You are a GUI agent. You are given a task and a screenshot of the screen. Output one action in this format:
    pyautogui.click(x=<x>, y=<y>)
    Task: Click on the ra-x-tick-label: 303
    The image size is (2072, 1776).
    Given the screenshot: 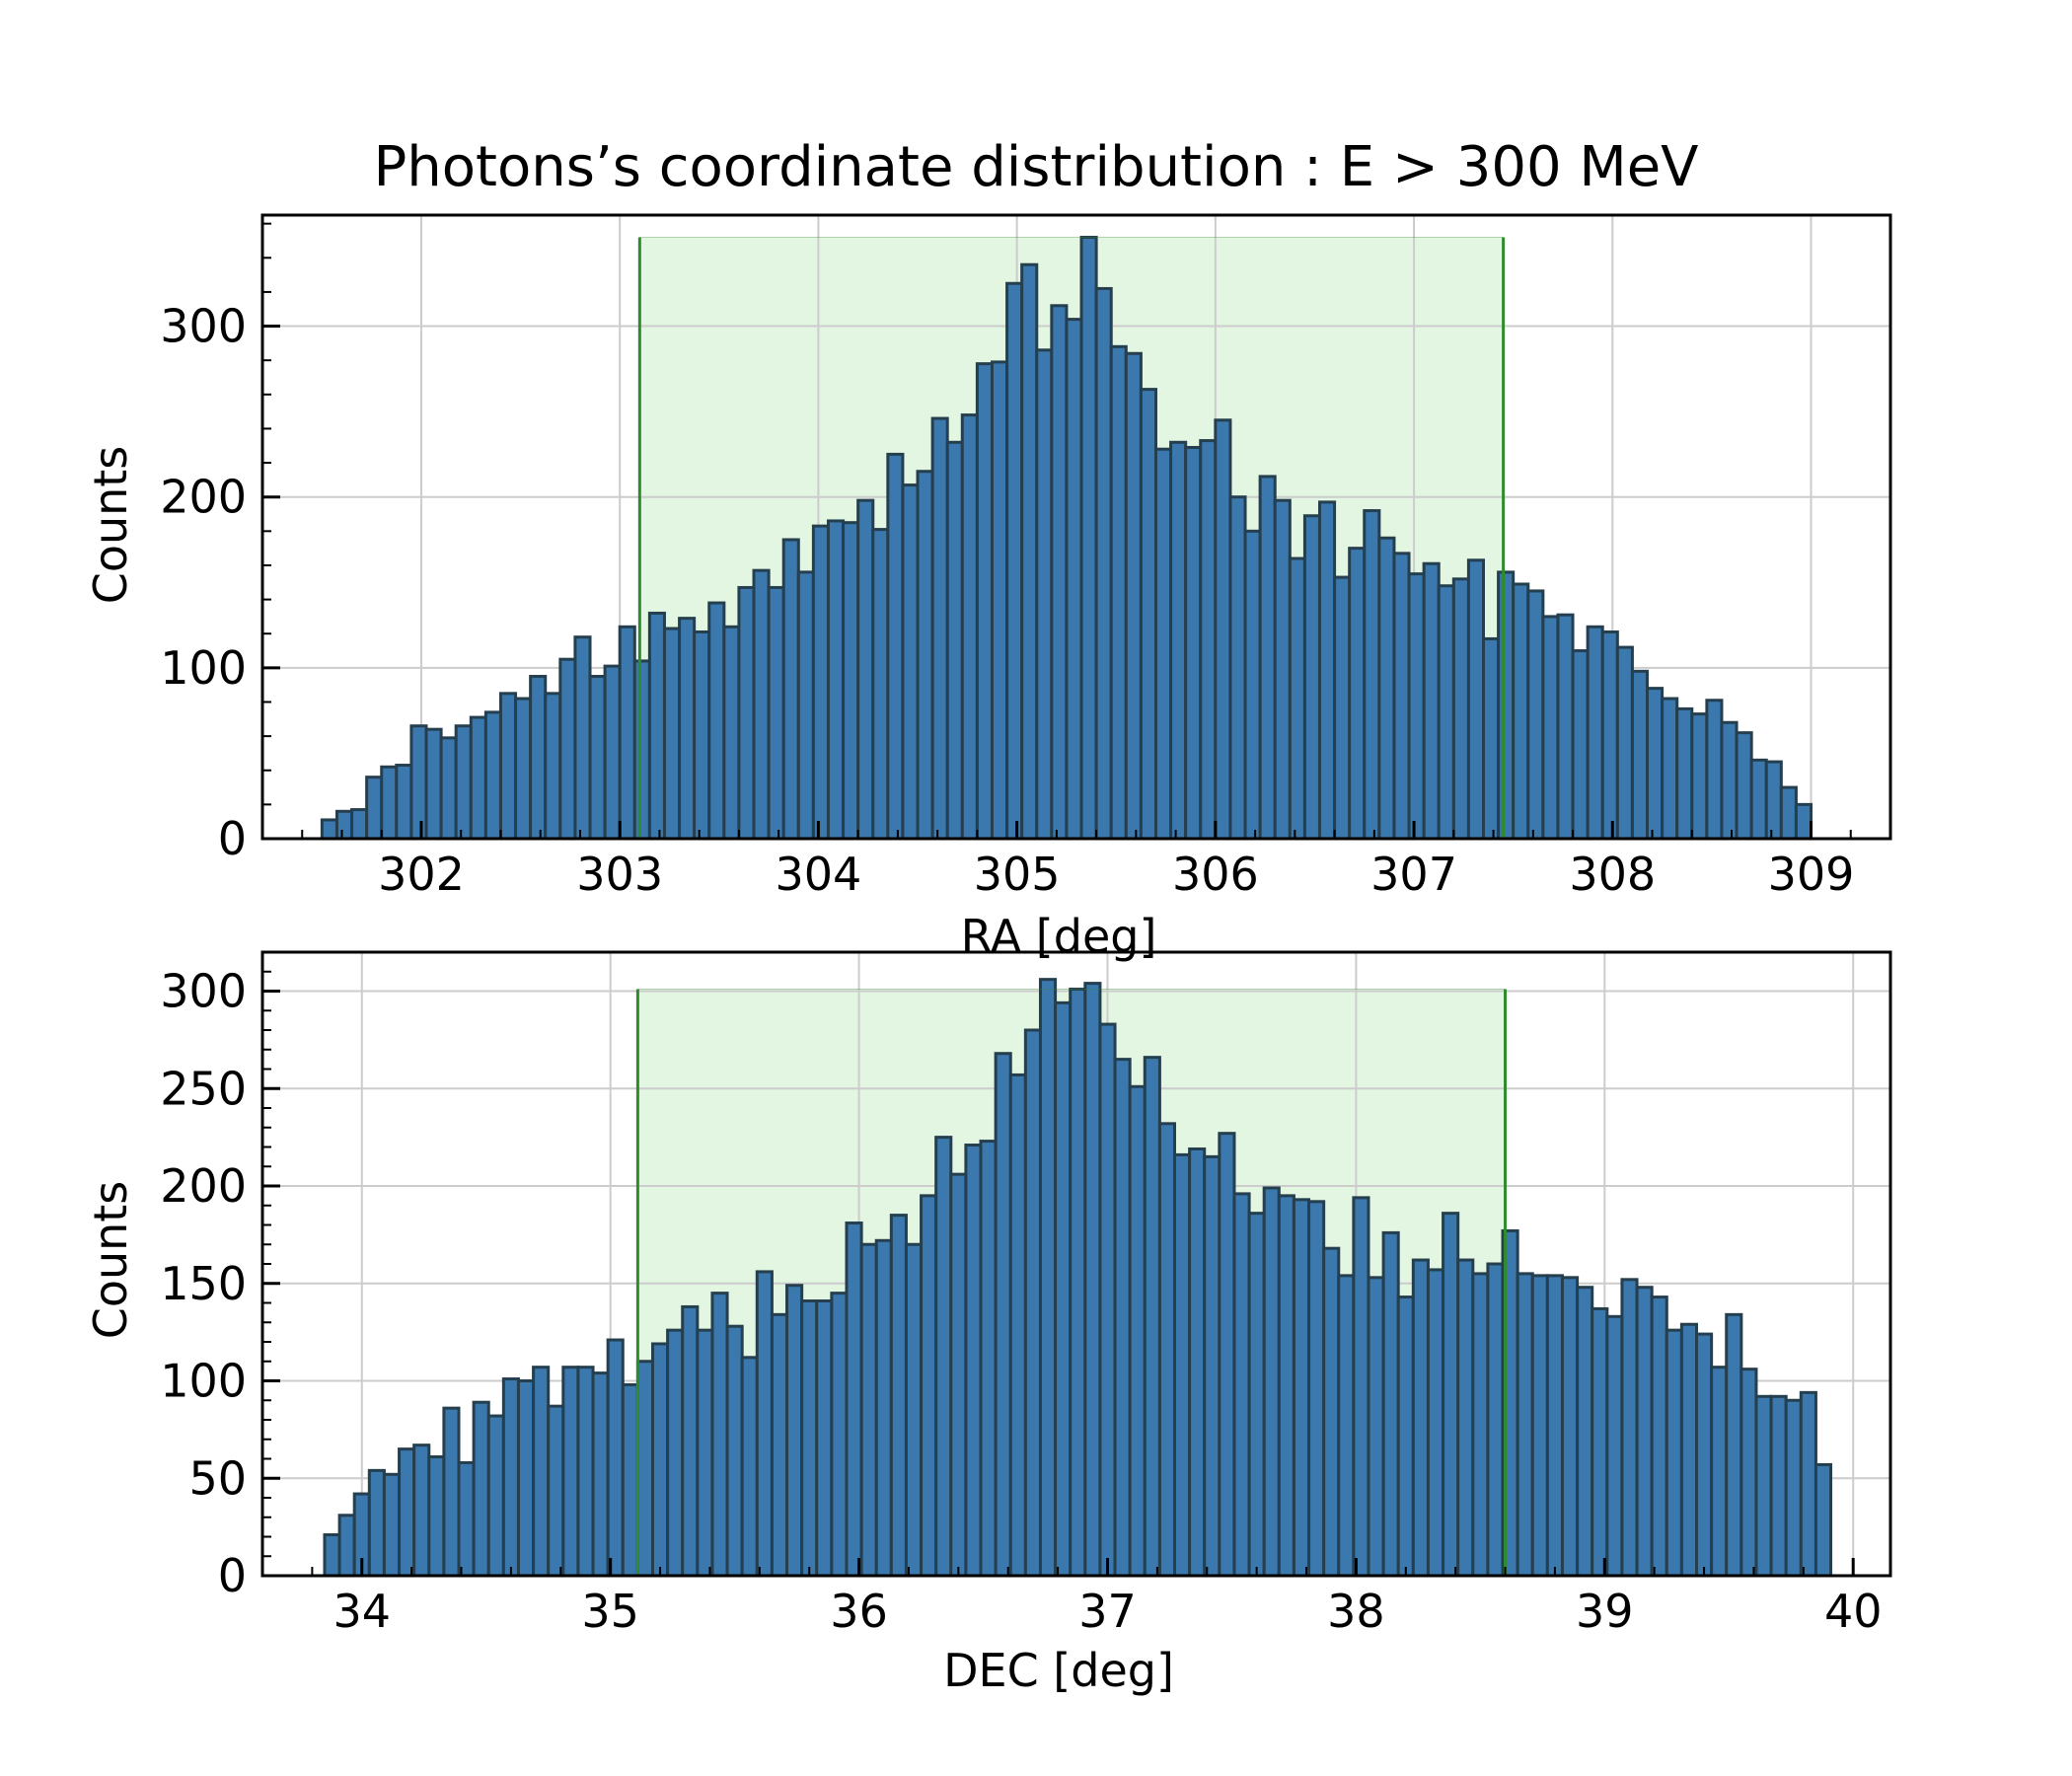 What is the action you would take?
    pyautogui.click(x=620, y=875)
    